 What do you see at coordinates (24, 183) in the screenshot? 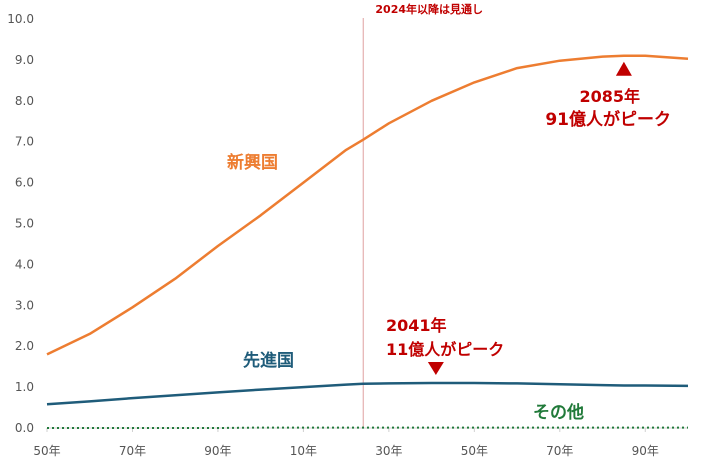
I see `y-tick-label: 6.0` at bounding box center [24, 183].